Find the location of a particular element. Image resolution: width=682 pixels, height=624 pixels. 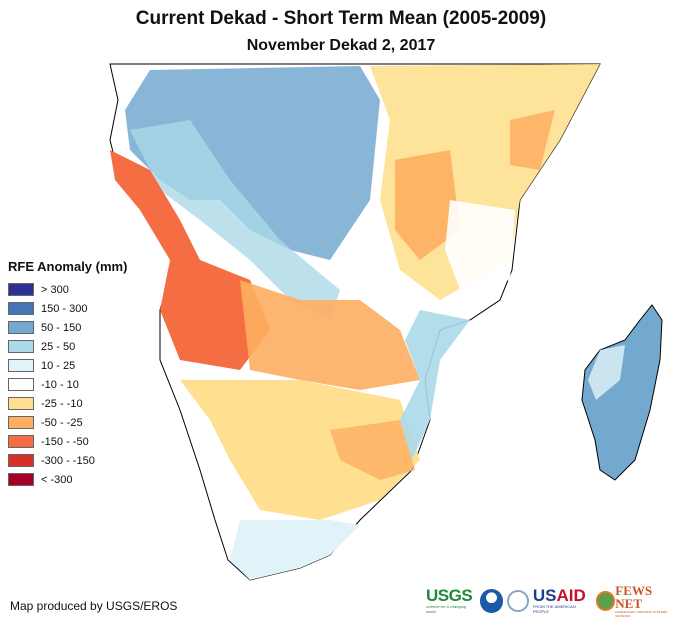

legend-label: -300 - -150 is located at coordinates (68, 460).